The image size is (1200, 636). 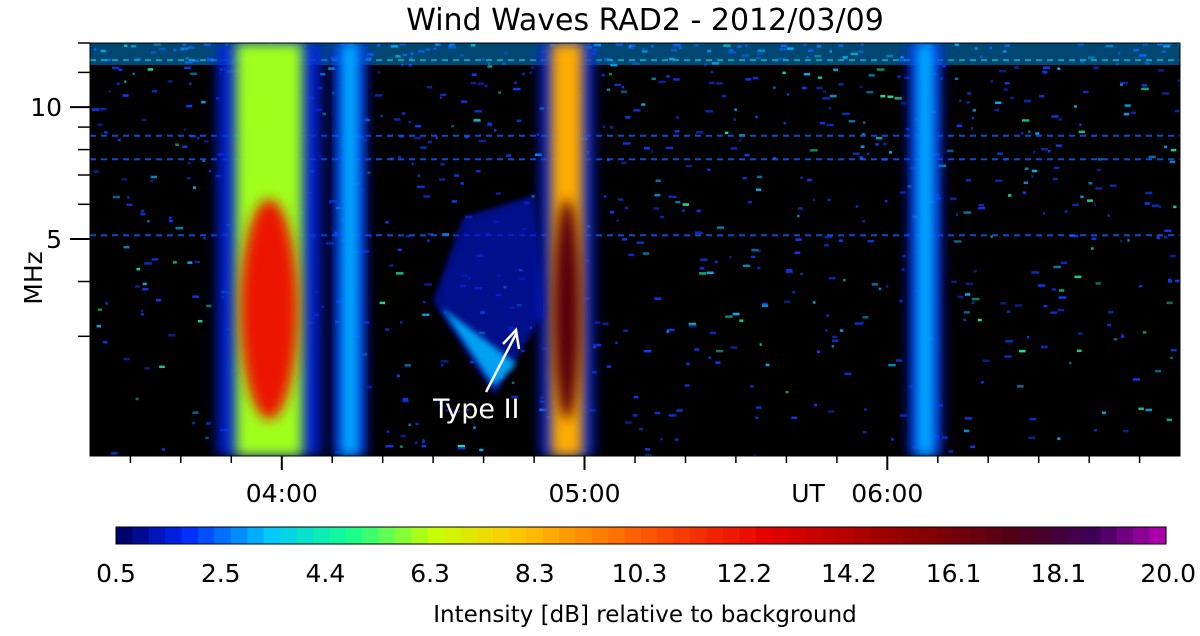 I want to click on annotation-arrow, so click(x=501, y=363).